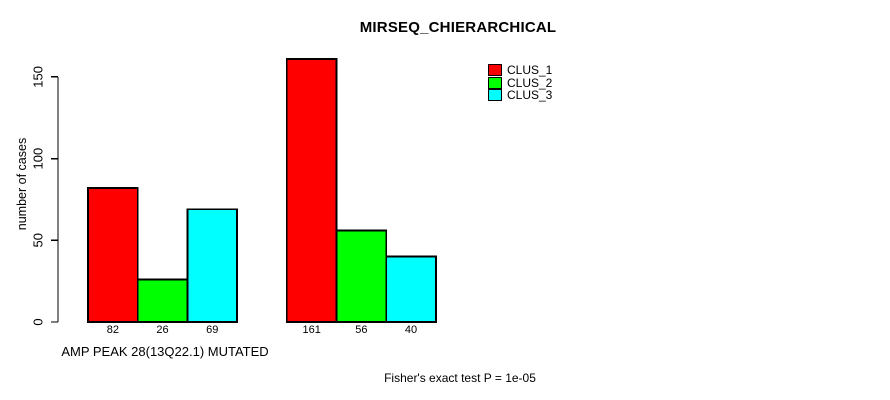 Image resolution: width=890 pixels, height=400 pixels. Describe the element at coordinates (311, 190) in the screenshot. I see `bar-clus_1-group2` at that location.